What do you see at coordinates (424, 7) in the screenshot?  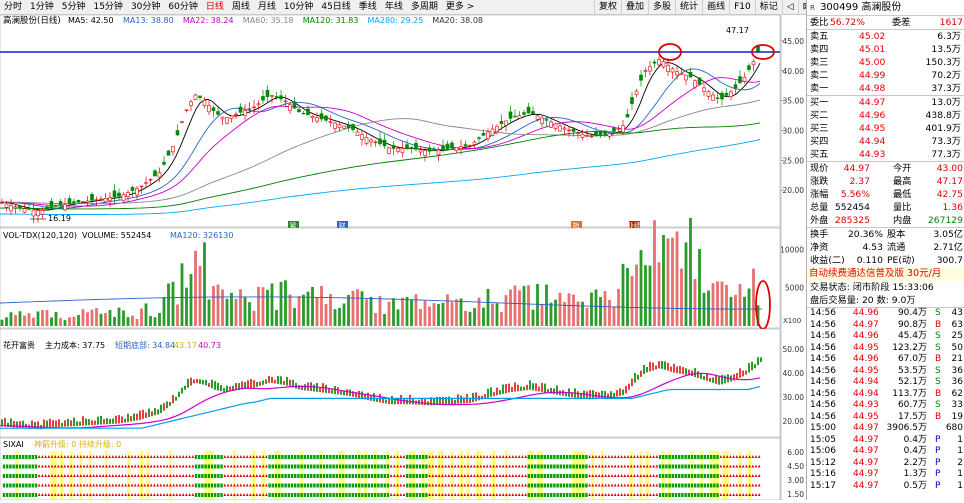 I see `period-tab: 多周期` at bounding box center [424, 7].